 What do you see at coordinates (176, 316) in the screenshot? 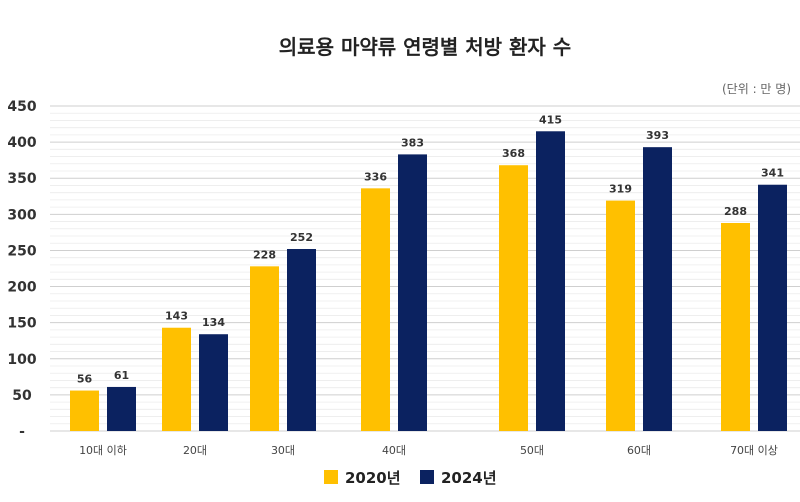
I see `data-label: 143` at bounding box center [176, 316].